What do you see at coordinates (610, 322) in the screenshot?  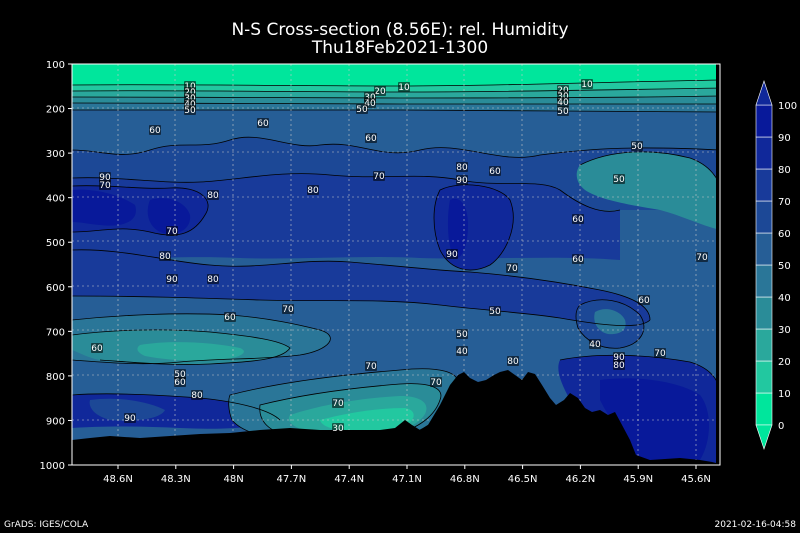 I see `region-right-50-pocket` at bounding box center [610, 322].